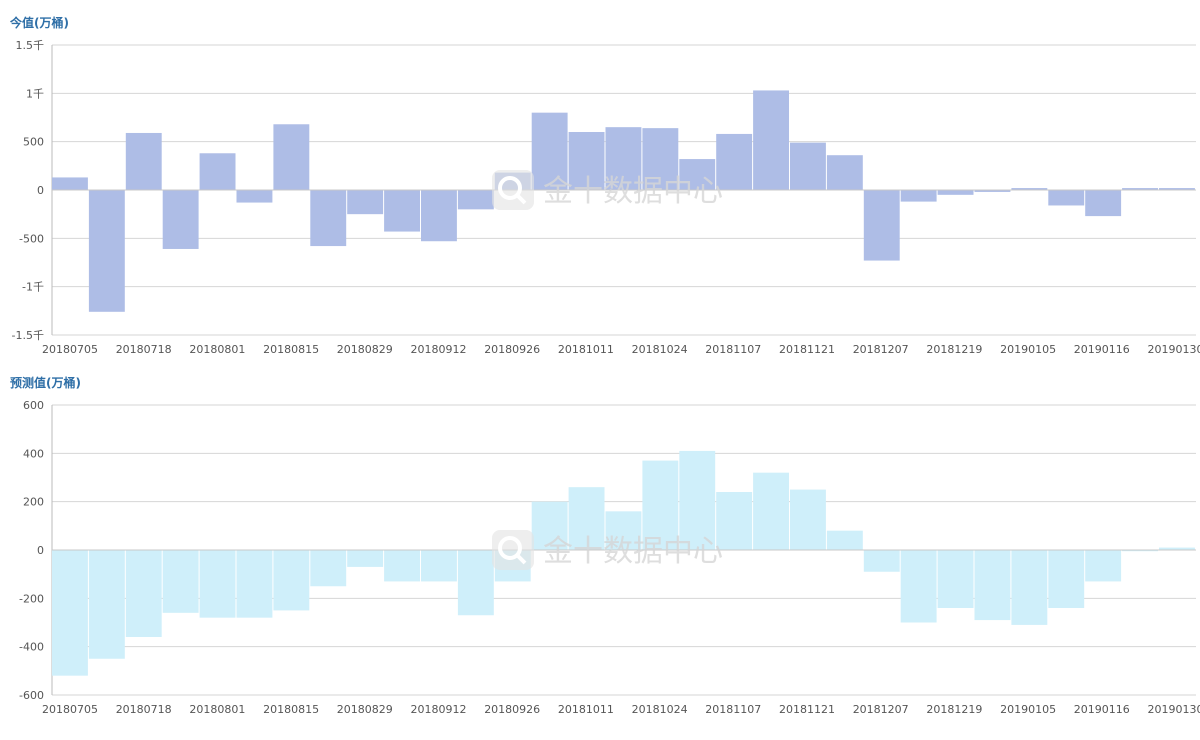  I want to click on bottom-x-tick-label: 20190130, so click(1174, 709).